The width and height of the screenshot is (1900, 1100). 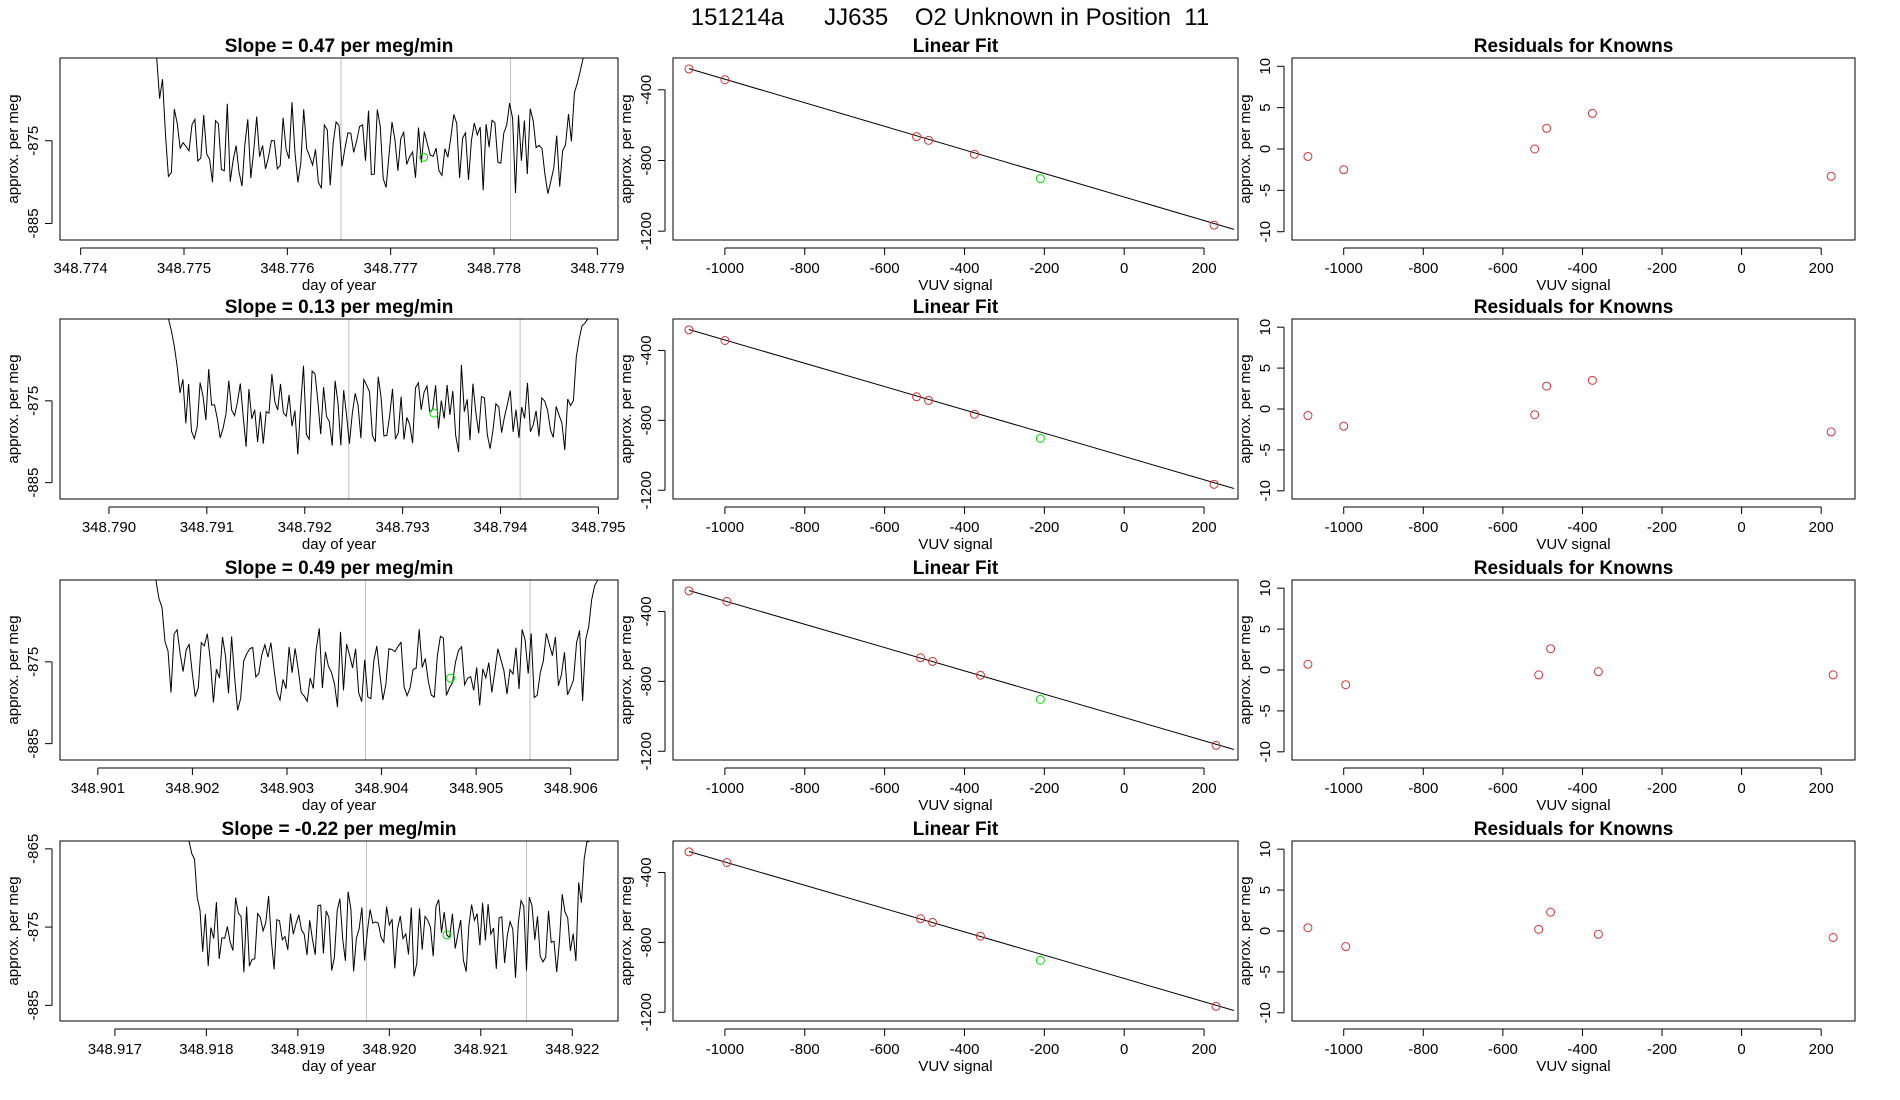 I want to click on x-tick-label: 348.918, so click(x=206, y=1049).